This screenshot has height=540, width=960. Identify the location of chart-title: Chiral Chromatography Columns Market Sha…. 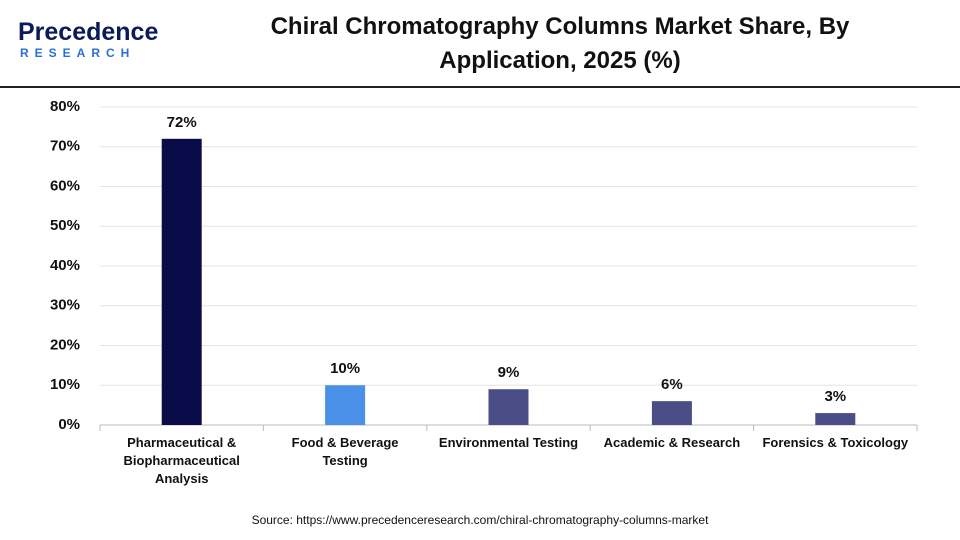
(560, 43).